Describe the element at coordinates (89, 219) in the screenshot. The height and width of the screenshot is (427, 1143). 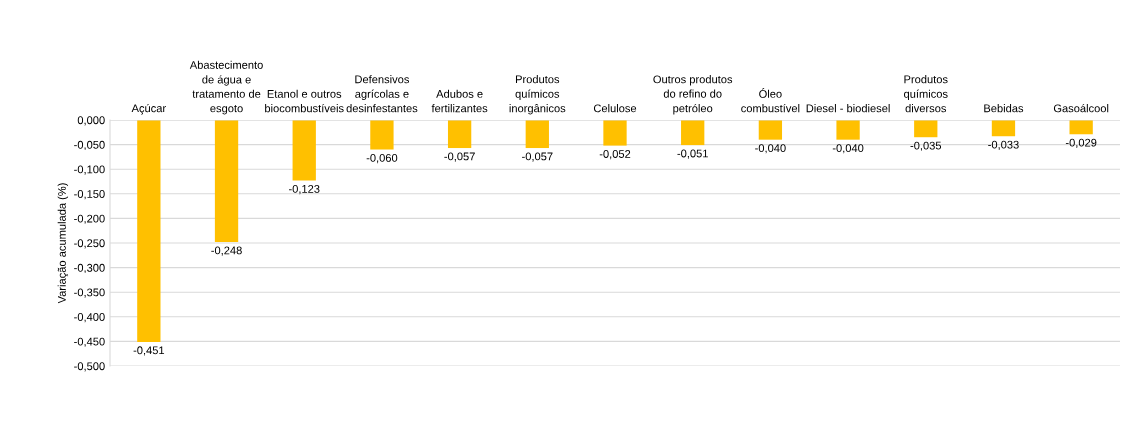
I see `y-tick-label: -0,200` at that location.